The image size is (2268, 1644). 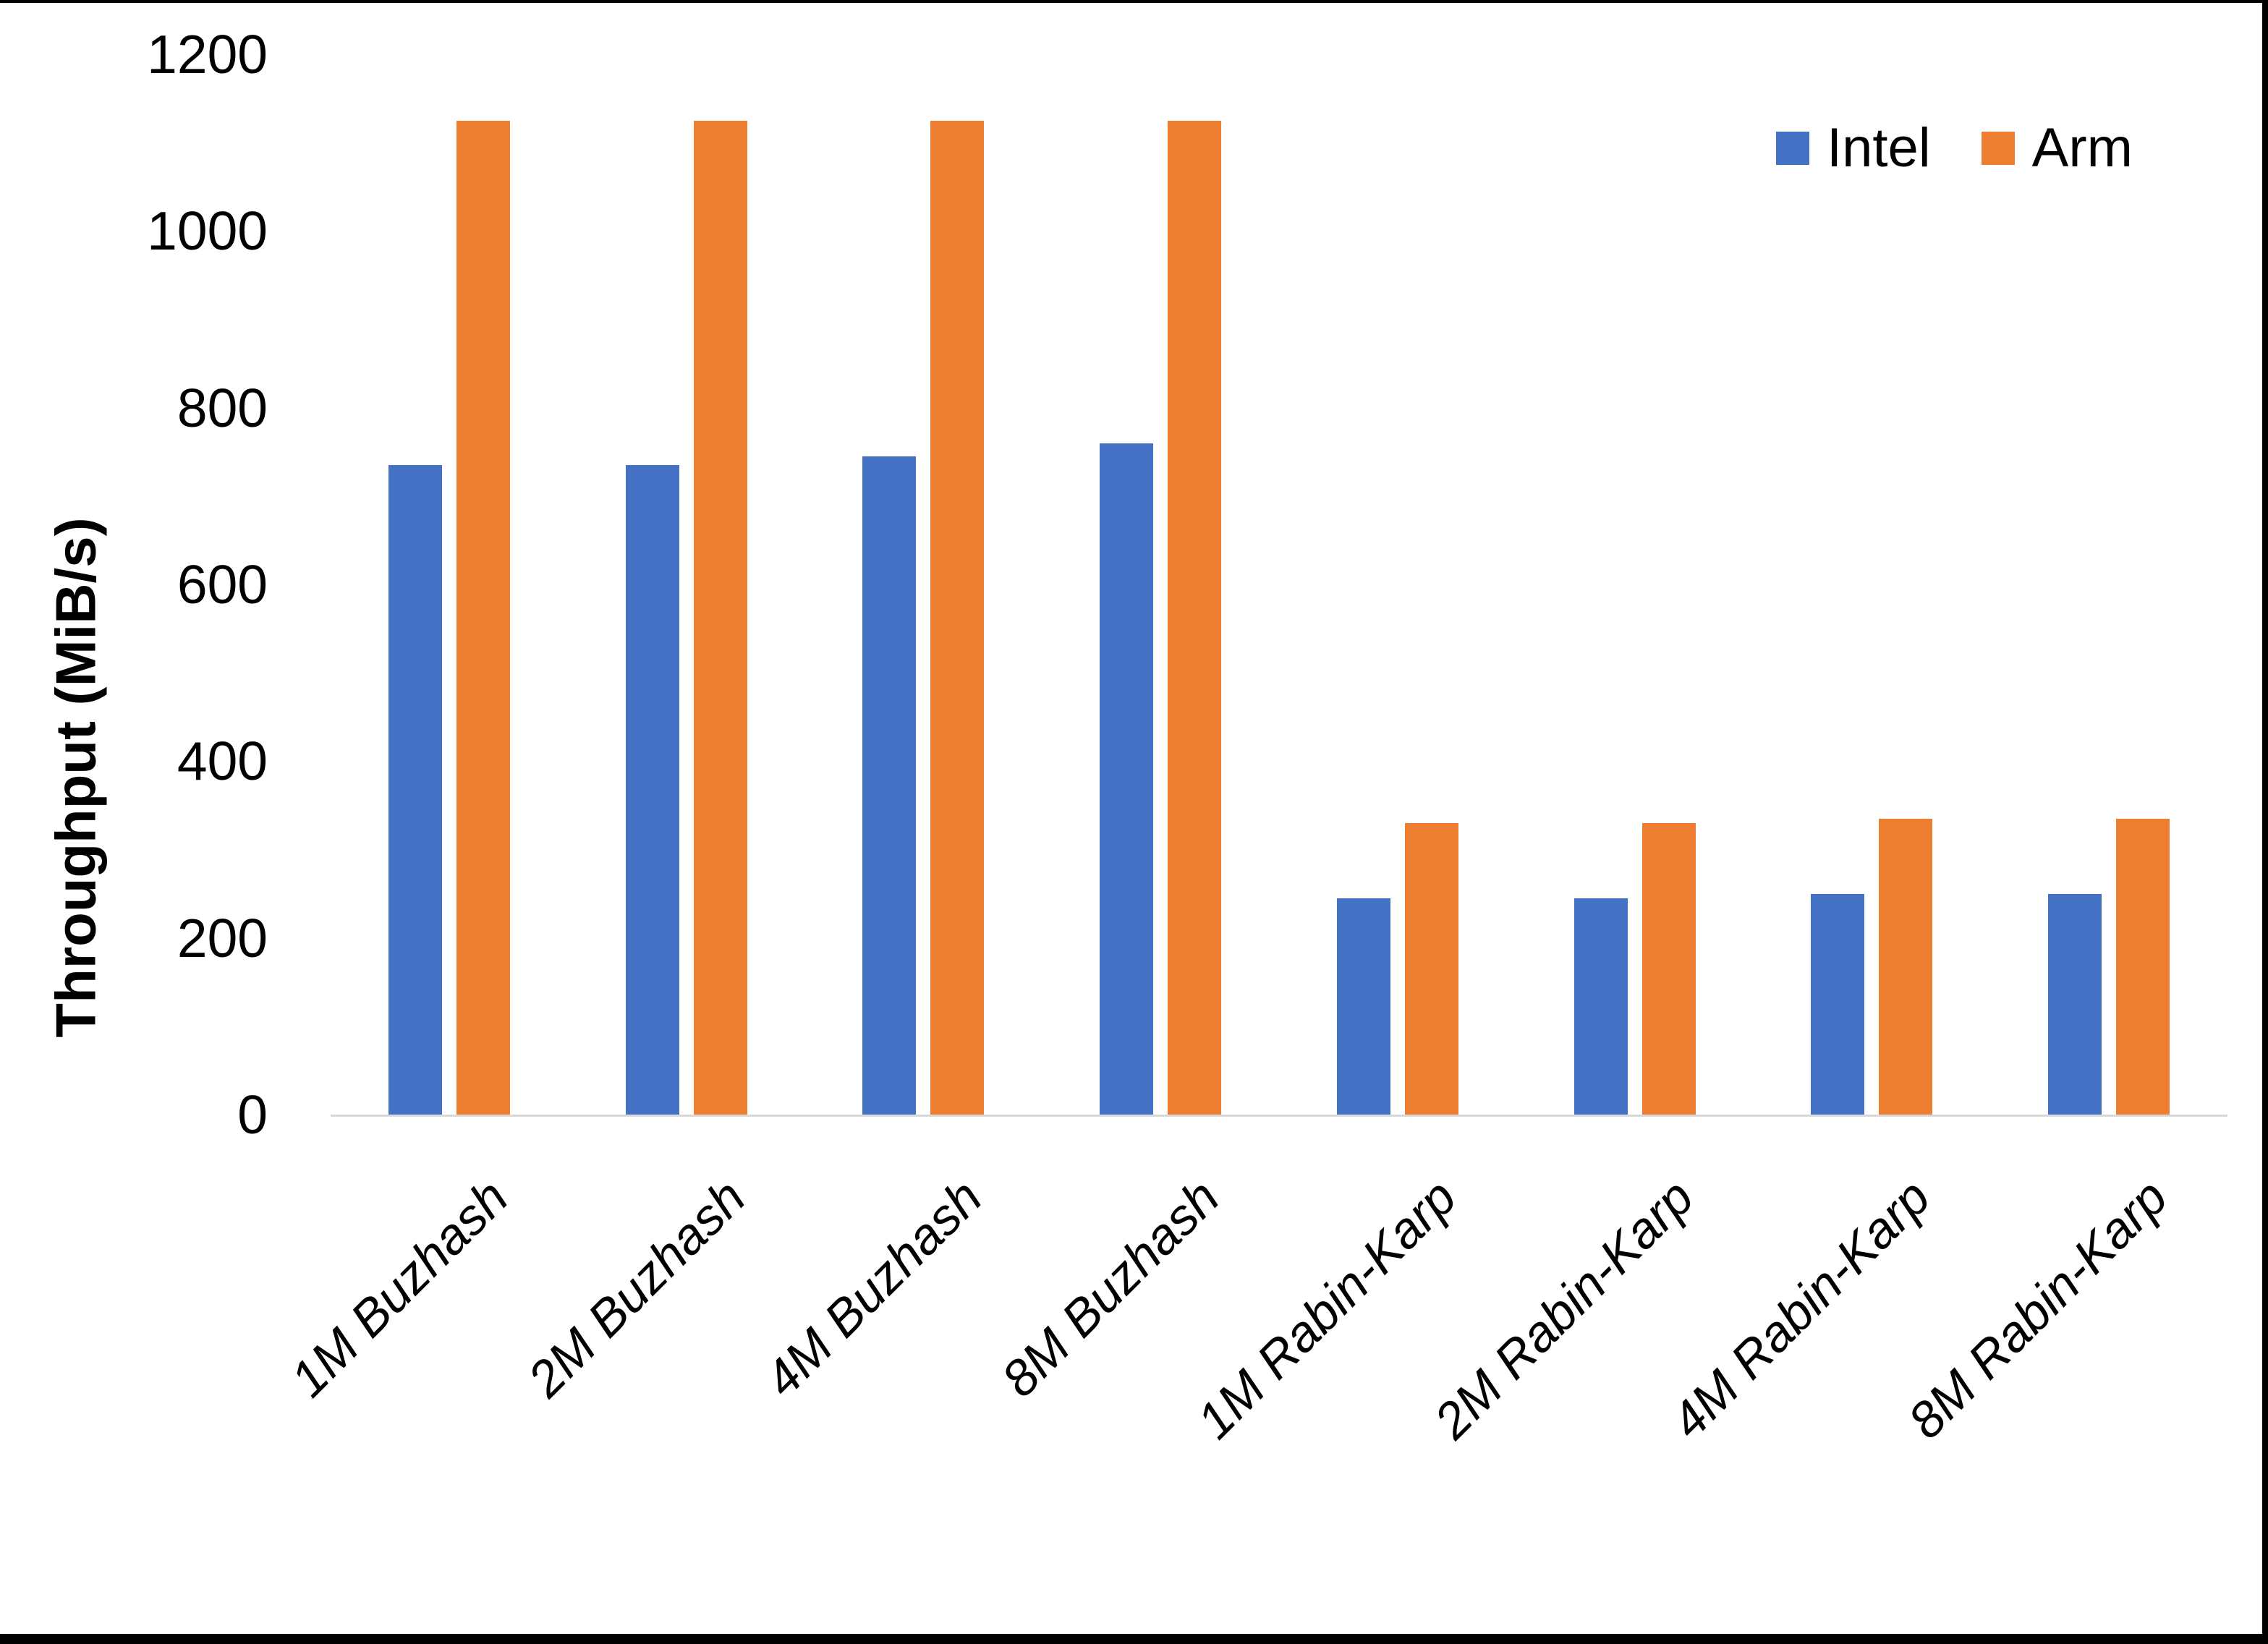 I want to click on intel-series-swatch, so click(x=1792, y=148).